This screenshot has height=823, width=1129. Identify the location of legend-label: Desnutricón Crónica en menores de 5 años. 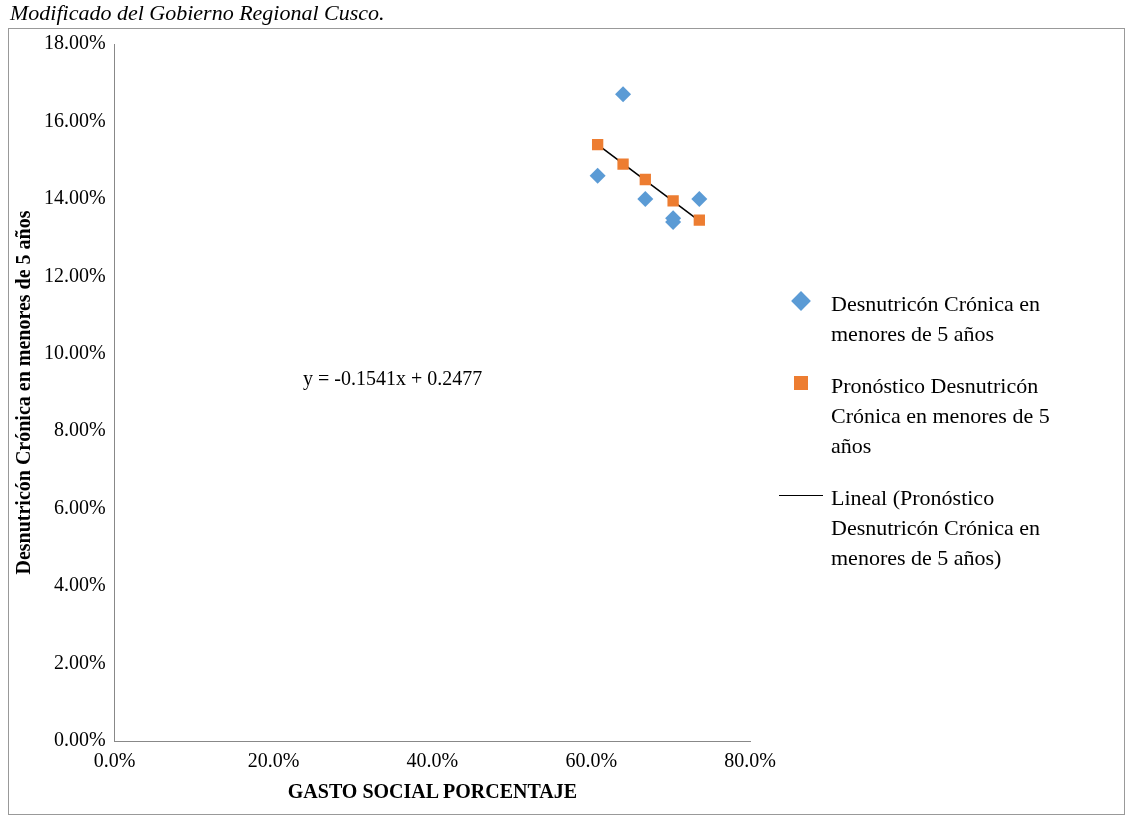
(936, 319).